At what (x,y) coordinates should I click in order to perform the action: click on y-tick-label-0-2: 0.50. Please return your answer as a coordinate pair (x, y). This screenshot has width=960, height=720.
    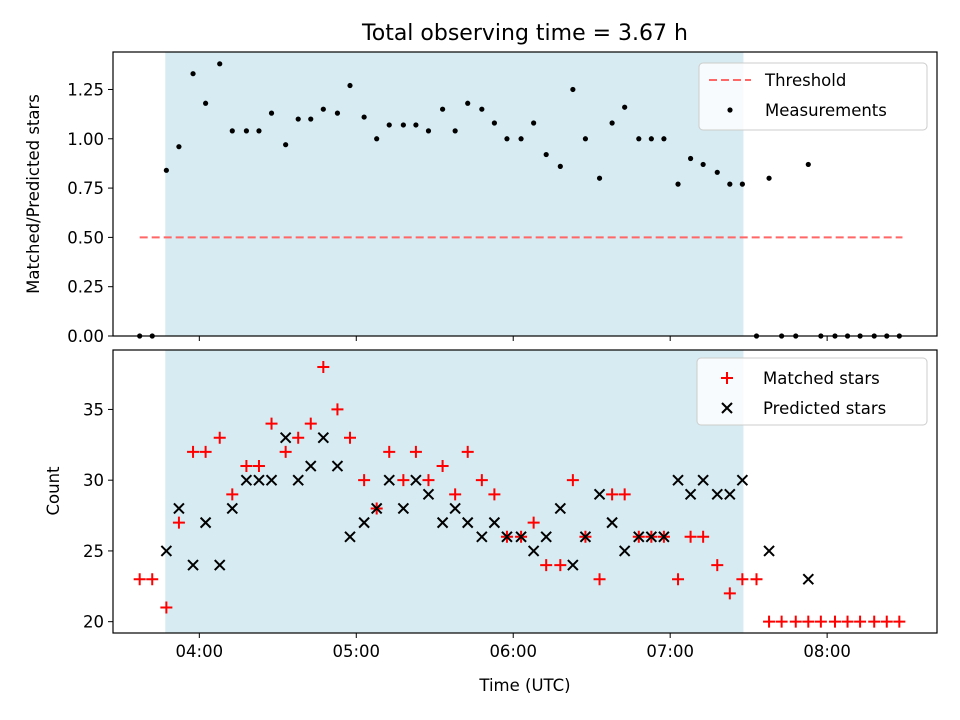
    Looking at the image, I should click on (85, 237).